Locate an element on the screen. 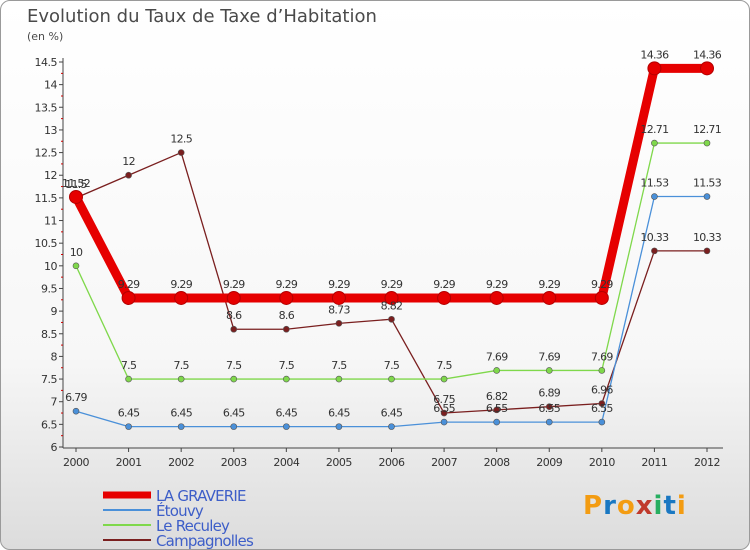 The width and height of the screenshot is (750, 550). y-tick-label: 9.5 is located at coordinates (49, 288).